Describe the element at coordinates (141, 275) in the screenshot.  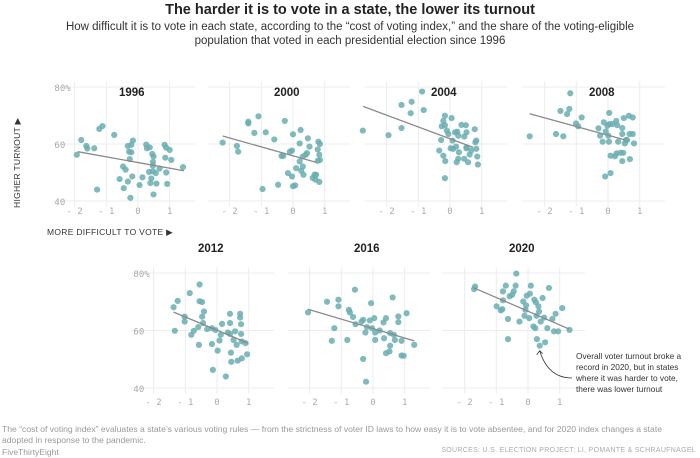
I see `y-tick-label: 80%` at that location.